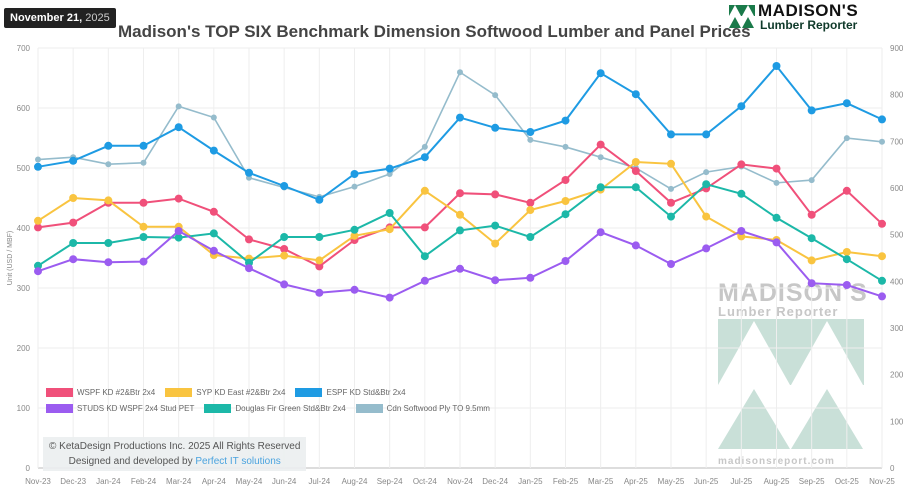 Image resolution: width=912 pixels, height=496 pixels. I want to click on legend-item-espf: ESPF KD Std&Btr 2x4, so click(350, 392).